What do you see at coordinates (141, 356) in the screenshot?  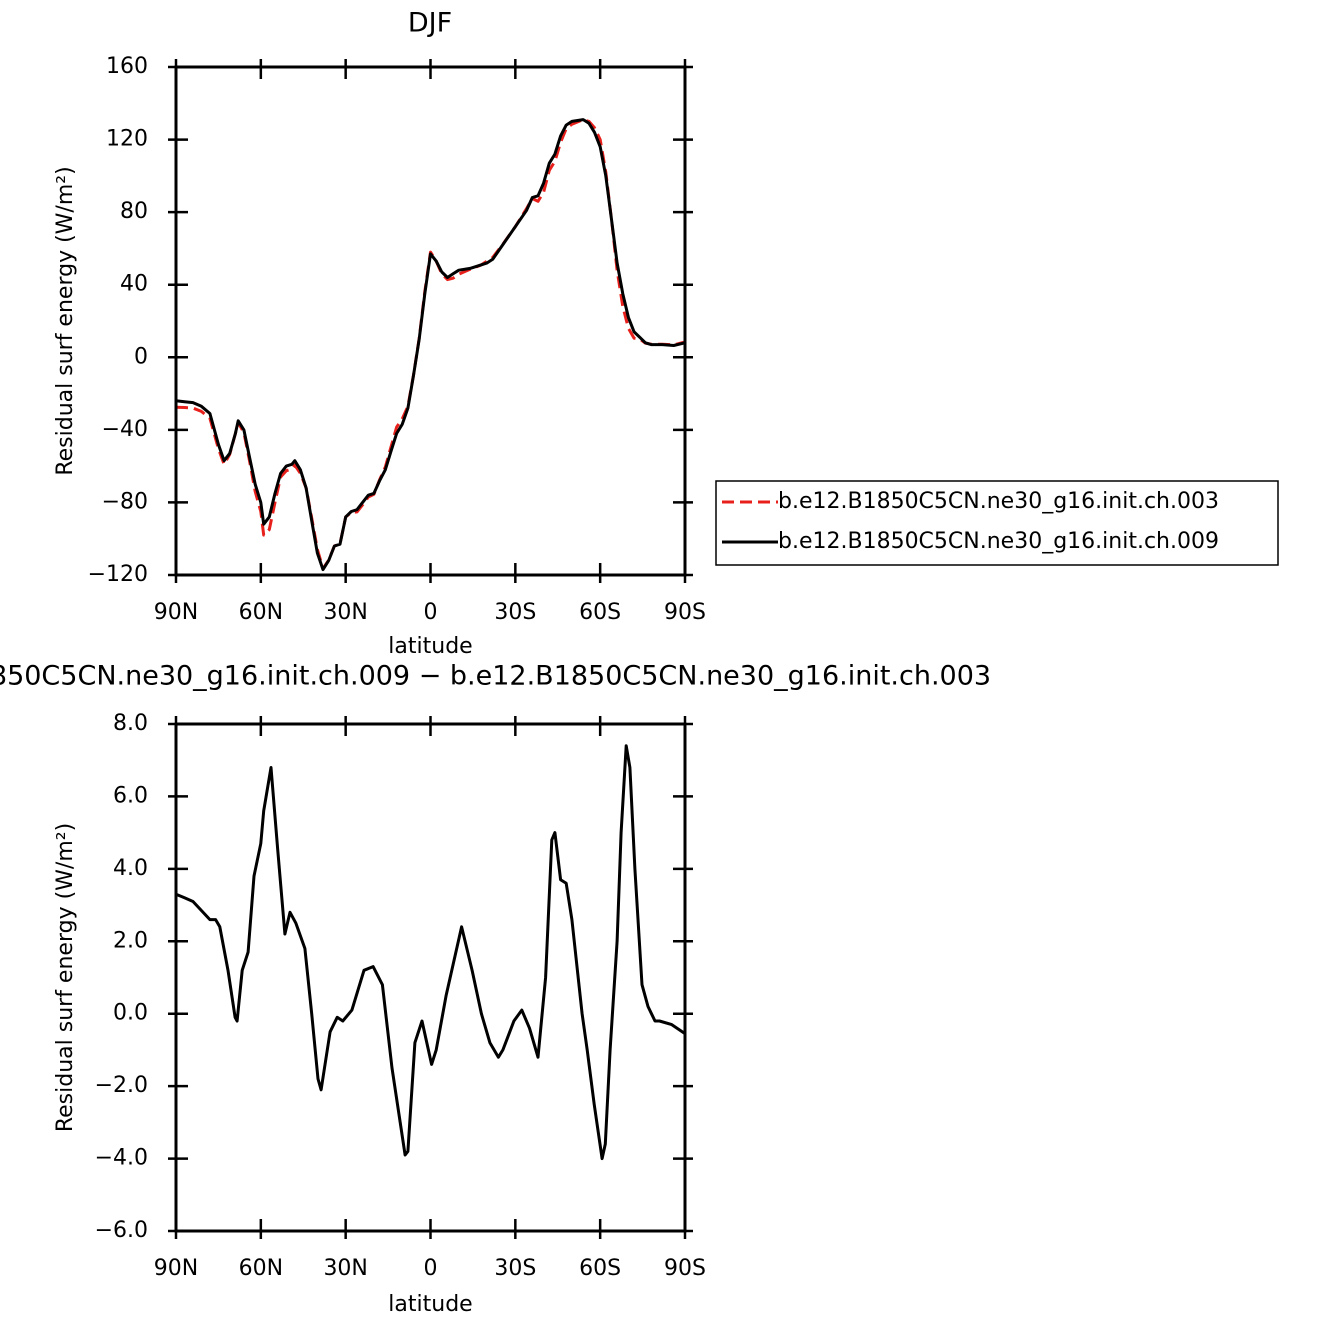 I see `y-tick-label: 0` at bounding box center [141, 356].